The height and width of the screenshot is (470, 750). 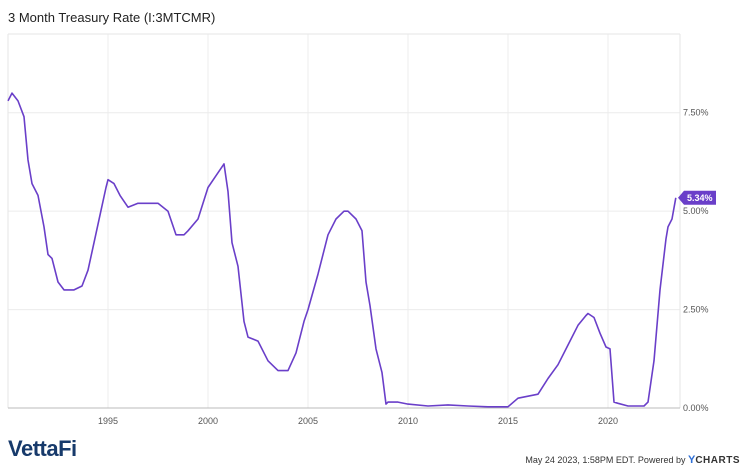 I want to click on x-tick-labels: 1995 2000 2005 2010 2015 2020, so click(x=358, y=421).